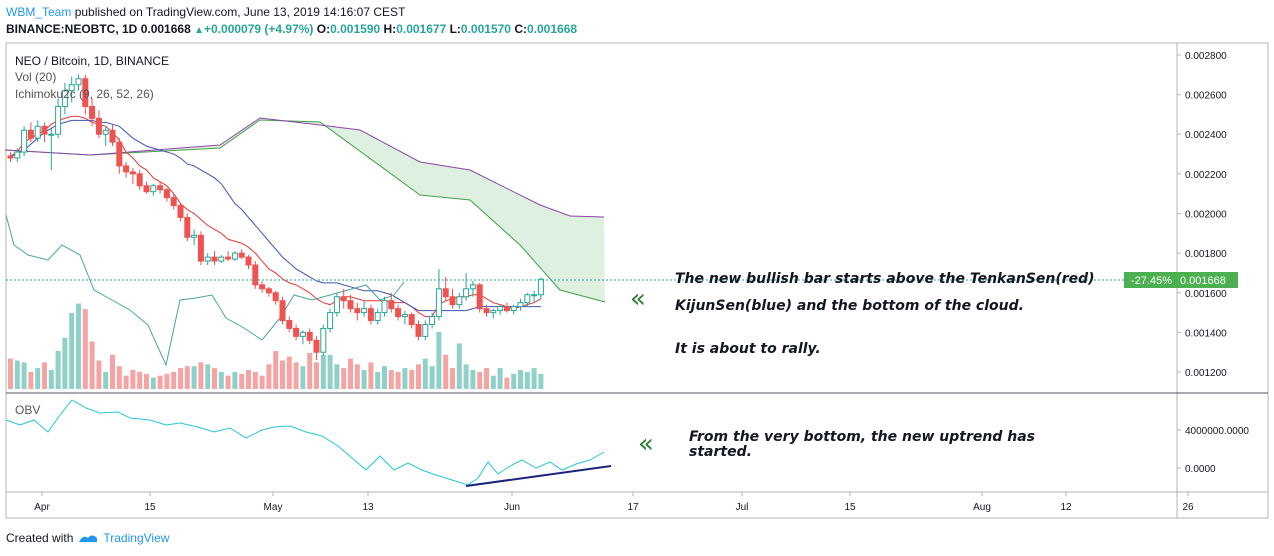 The width and height of the screenshot is (1274, 556). What do you see at coordinates (1206, 254) in the screenshot?
I see `price-tick-label: 0.001800` at bounding box center [1206, 254].